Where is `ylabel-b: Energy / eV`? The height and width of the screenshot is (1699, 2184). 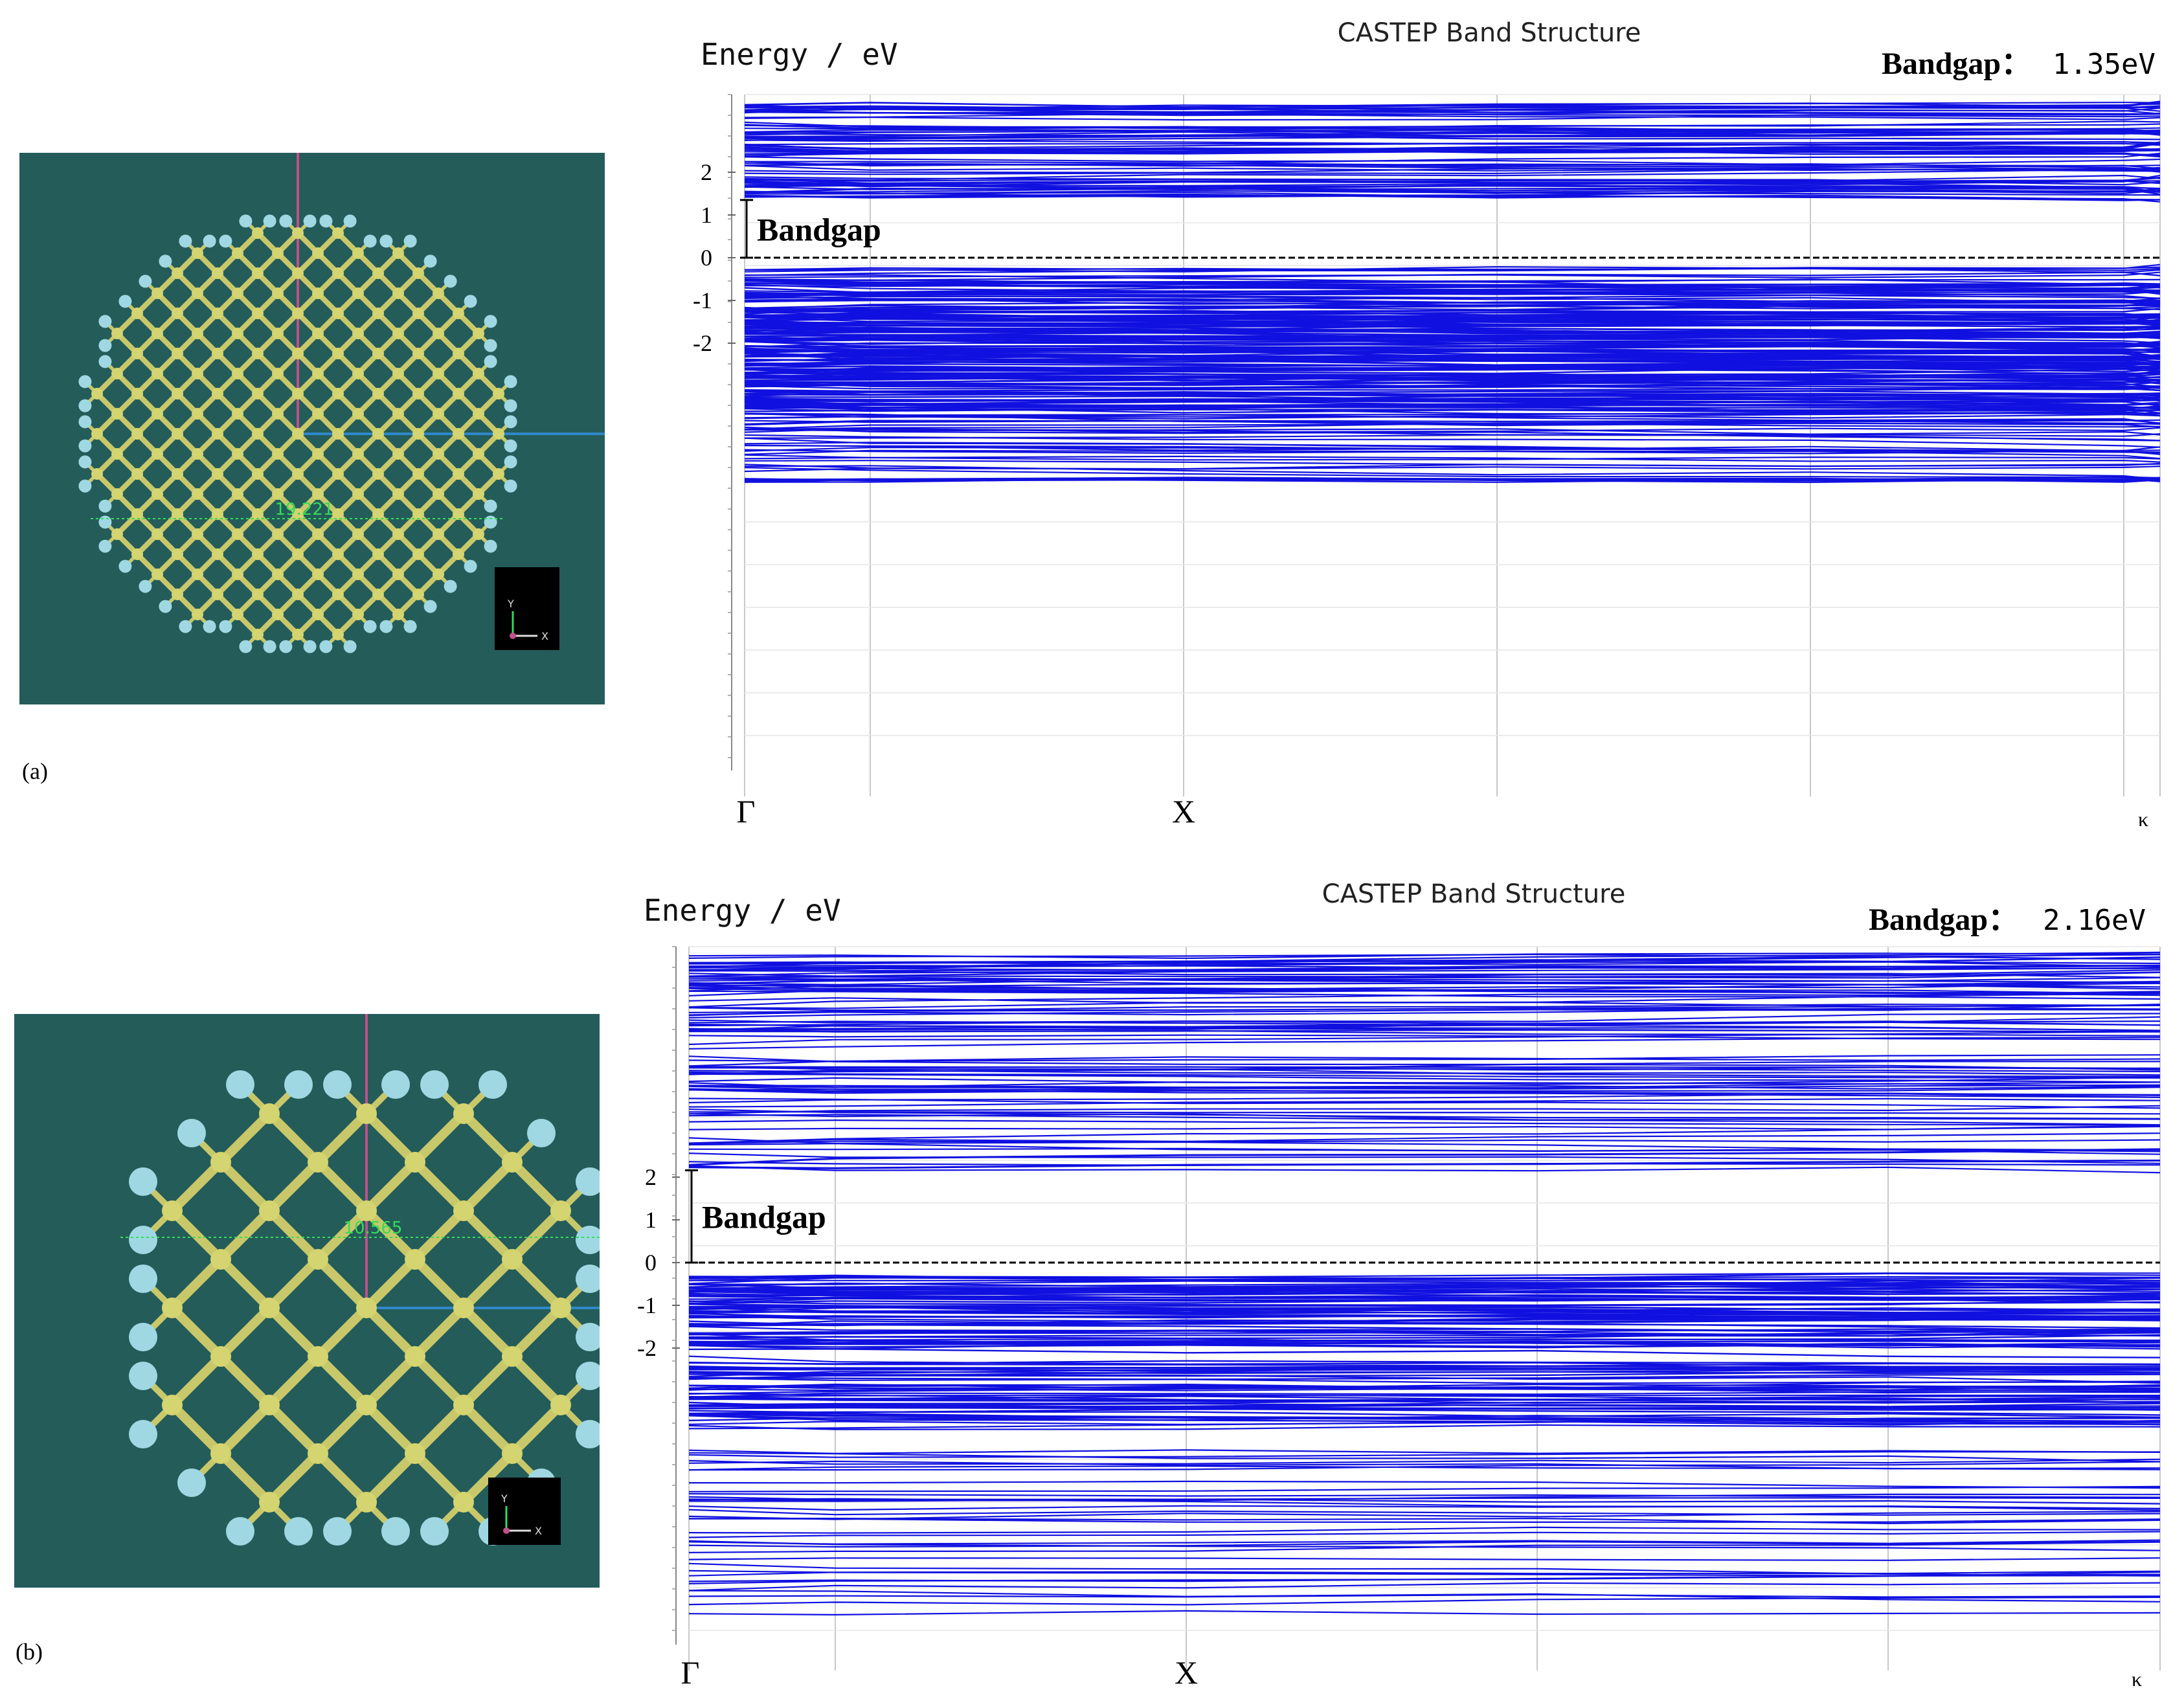 ylabel-b: Energy / eV is located at coordinates (743, 910).